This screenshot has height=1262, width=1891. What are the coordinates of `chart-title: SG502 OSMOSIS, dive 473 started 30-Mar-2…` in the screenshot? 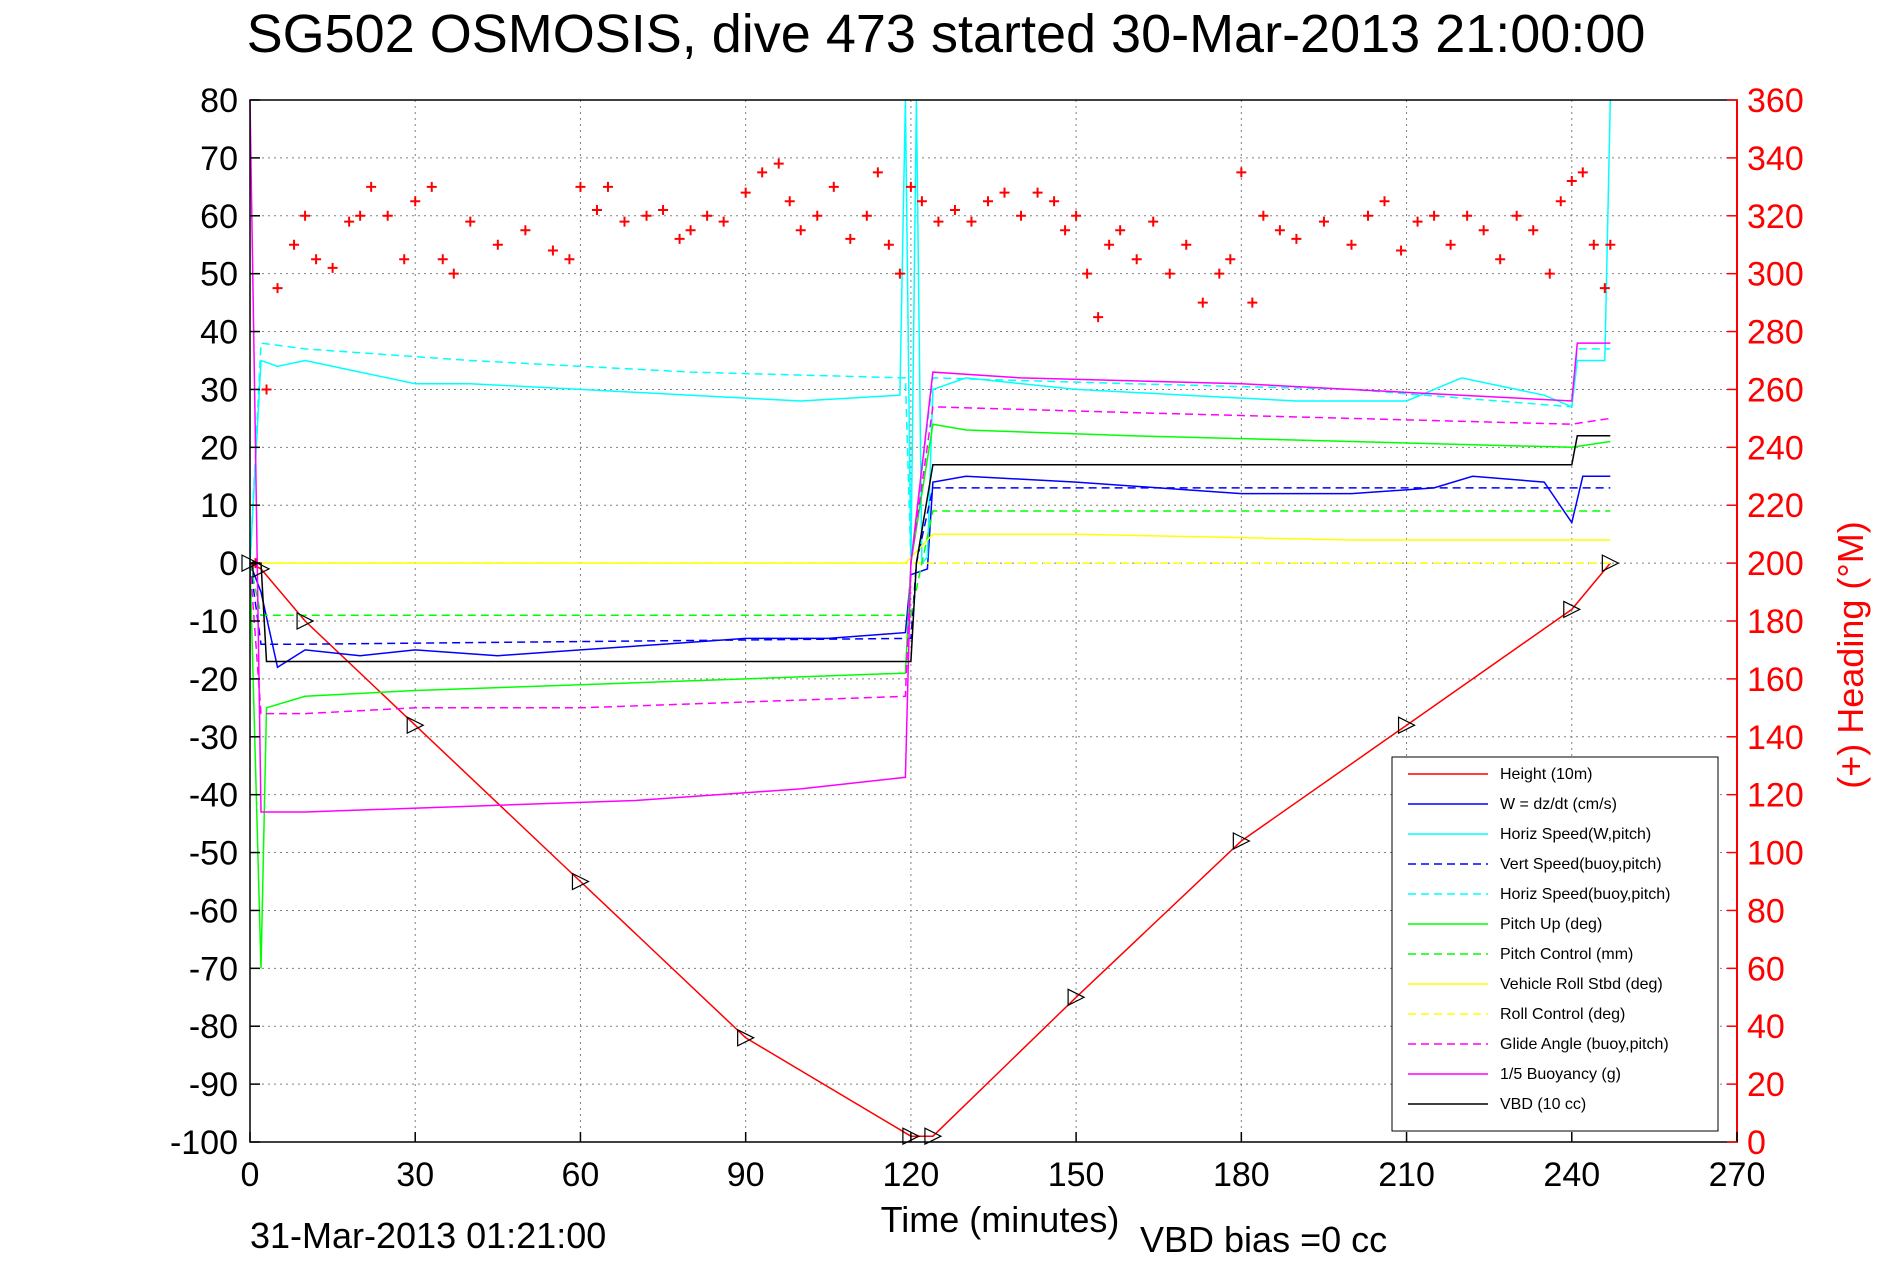 It's located at (946, 34).